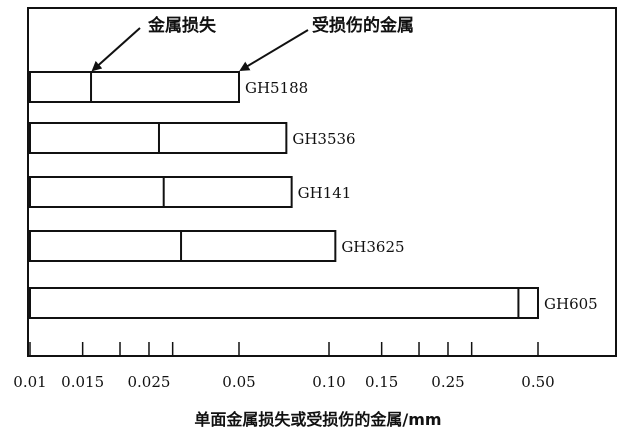 The width and height of the screenshot is (630, 435). I want to click on annotation-damaged-metal: 受损伤的金属, so click(363, 25).